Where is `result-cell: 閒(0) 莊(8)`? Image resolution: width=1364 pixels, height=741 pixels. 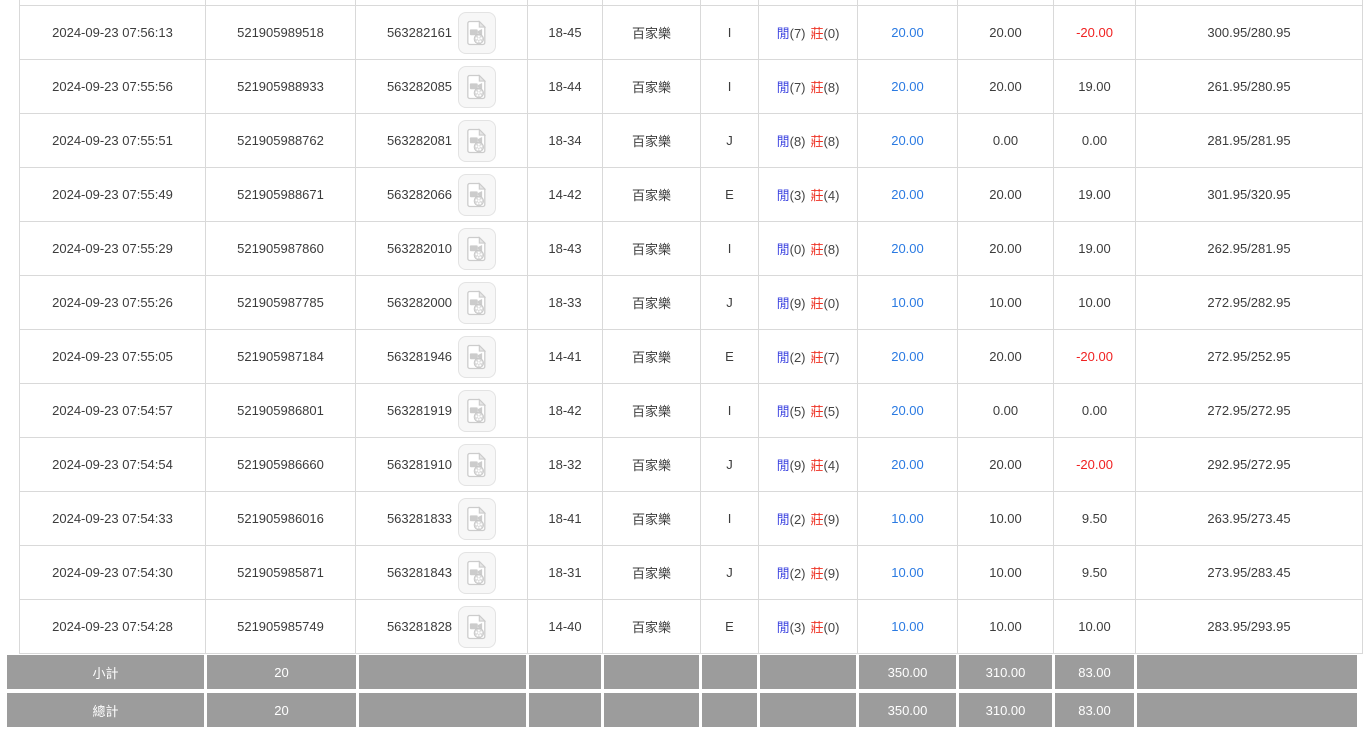
result-cell: 閒(0) 莊(8) is located at coordinates (808, 248).